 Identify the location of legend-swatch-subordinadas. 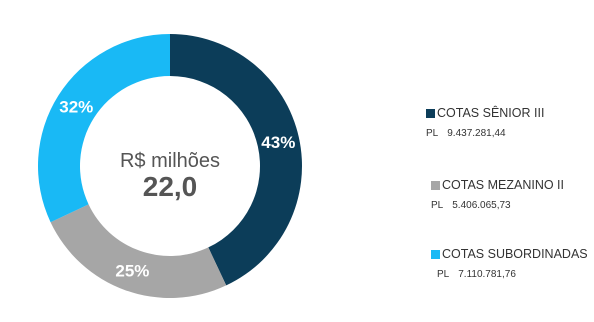
(435, 254).